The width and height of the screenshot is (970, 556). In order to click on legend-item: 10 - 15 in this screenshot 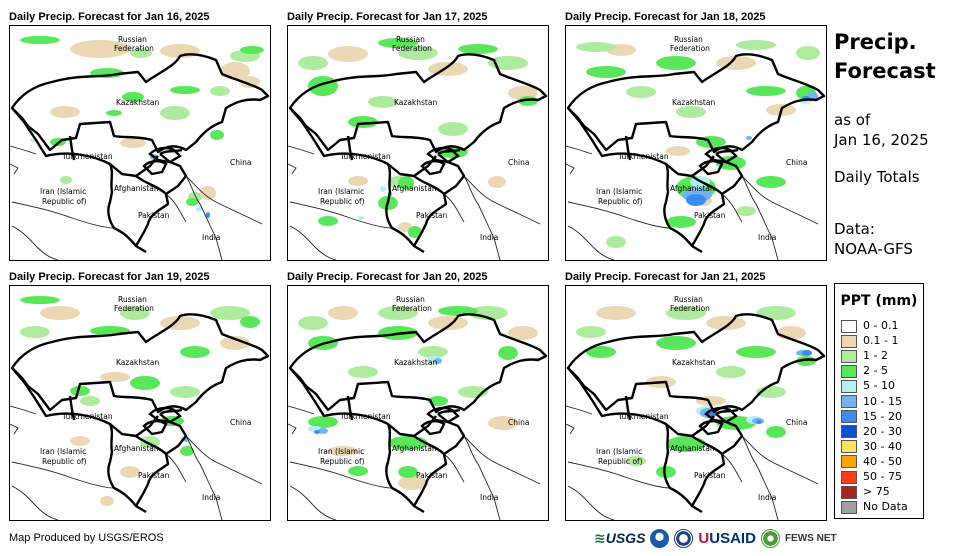, I will do `click(871, 402)`.